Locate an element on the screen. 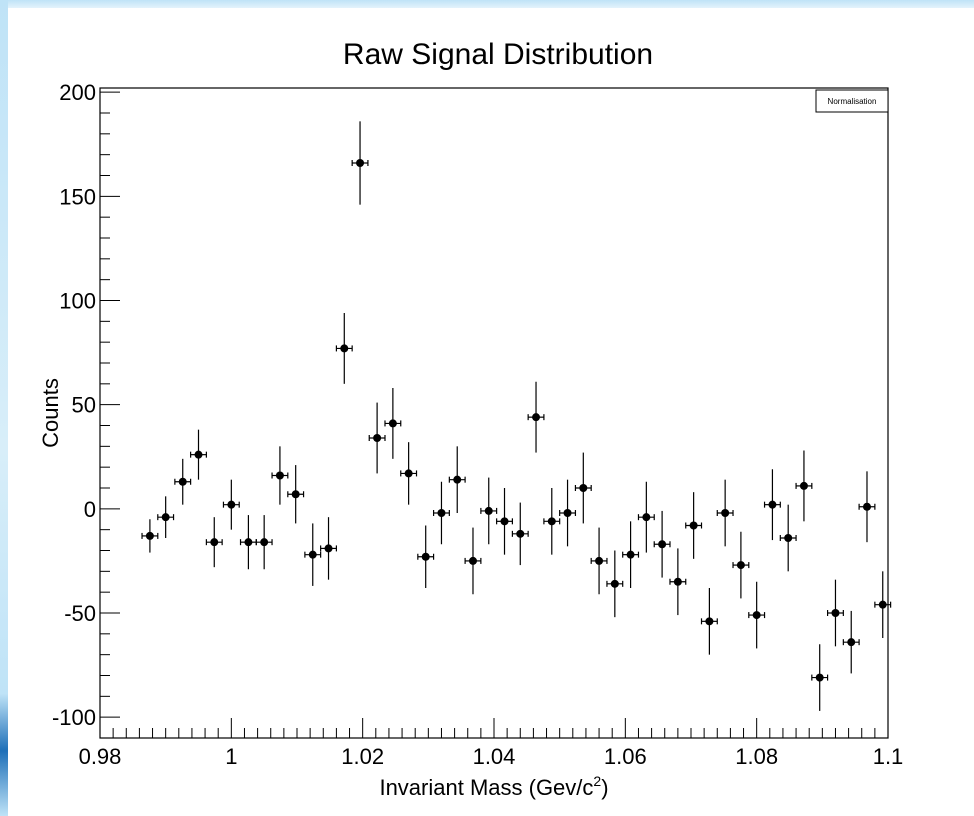 Image resolution: width=974 pixels, height=816 pixels. y-tick-label: -100 is located at coordinates (74, 717).